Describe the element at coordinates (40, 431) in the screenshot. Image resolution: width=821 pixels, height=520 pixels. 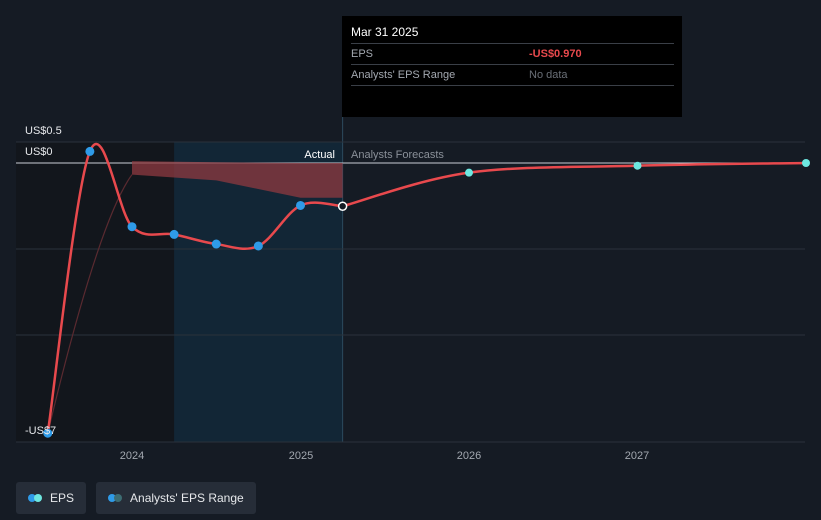
I see `y-tick-label: -US$7` at that location.